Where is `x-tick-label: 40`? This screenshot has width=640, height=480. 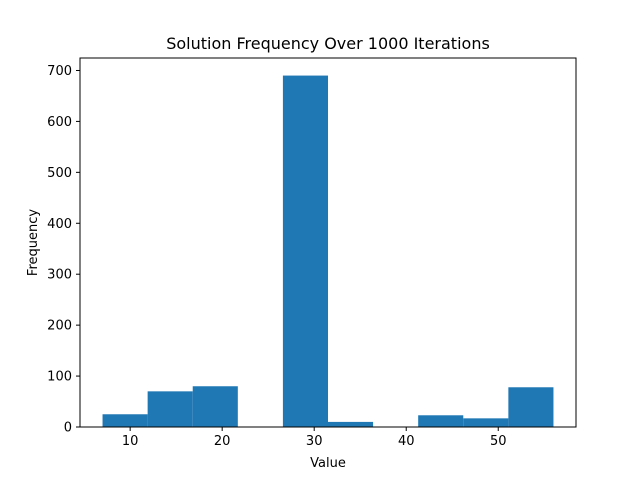
x-tick-label: 40 is located at coordinates (406, 441).